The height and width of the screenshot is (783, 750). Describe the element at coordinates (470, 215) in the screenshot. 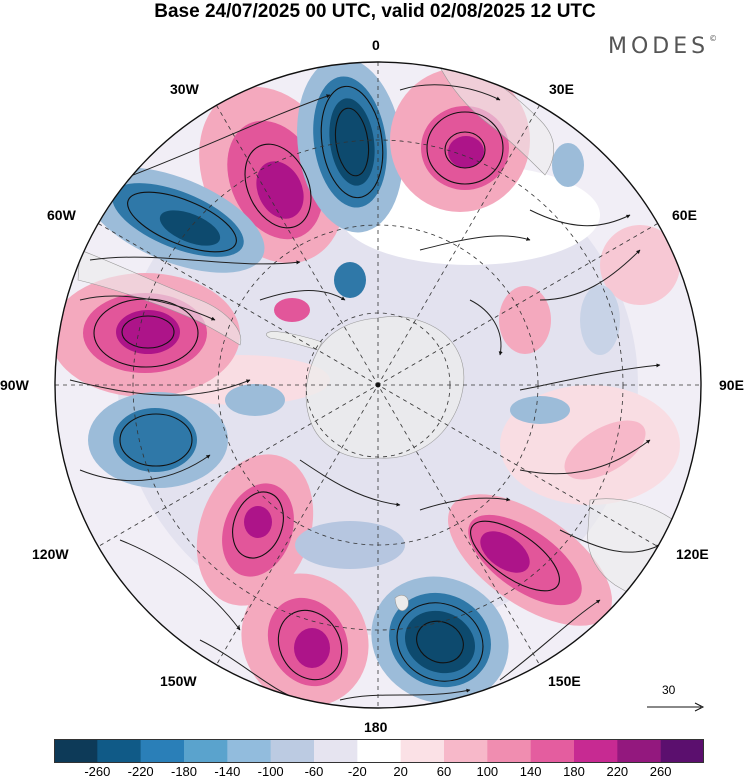

I see `anomaly-faint-pos` at that location.